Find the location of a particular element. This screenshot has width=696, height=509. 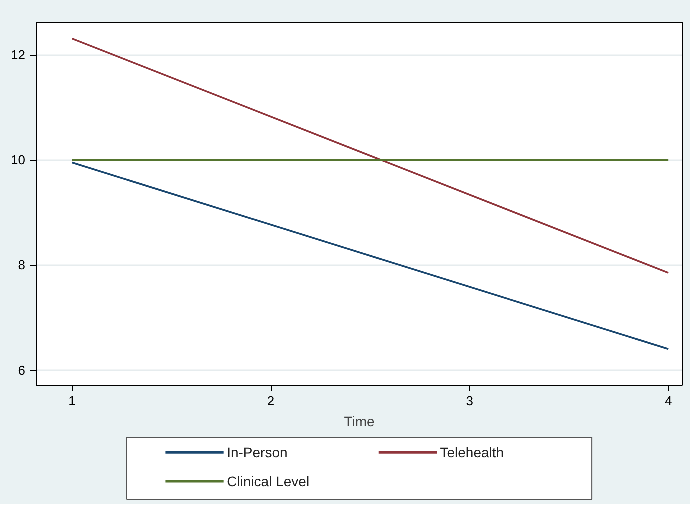

y-tick-label: 10 is located at coordinates (18, 160).